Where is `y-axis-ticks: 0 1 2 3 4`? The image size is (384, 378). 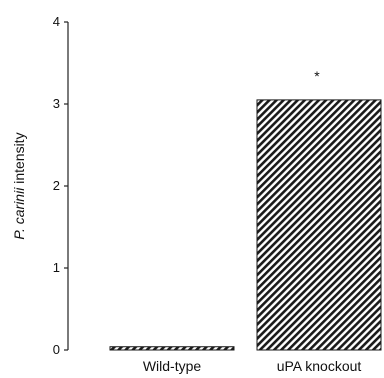
y-axis-ticks: 0 1 2 3 4 is located at coordinates (60, 185).